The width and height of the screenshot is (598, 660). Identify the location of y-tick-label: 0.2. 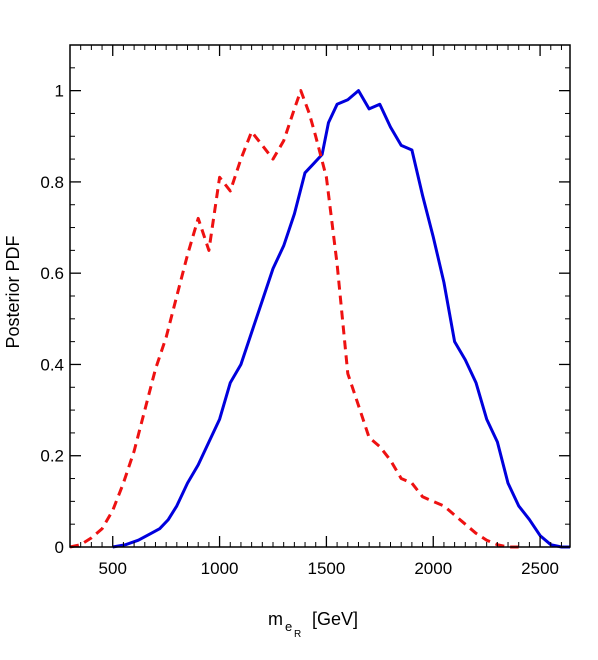
(52, 456).